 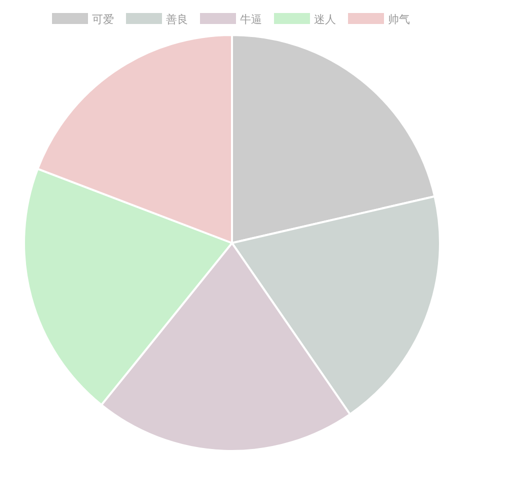 What do you see at coordinates (103, 19) in the screenshot?
I see `legend-label: 可爱` at bounding box center [103, 19].